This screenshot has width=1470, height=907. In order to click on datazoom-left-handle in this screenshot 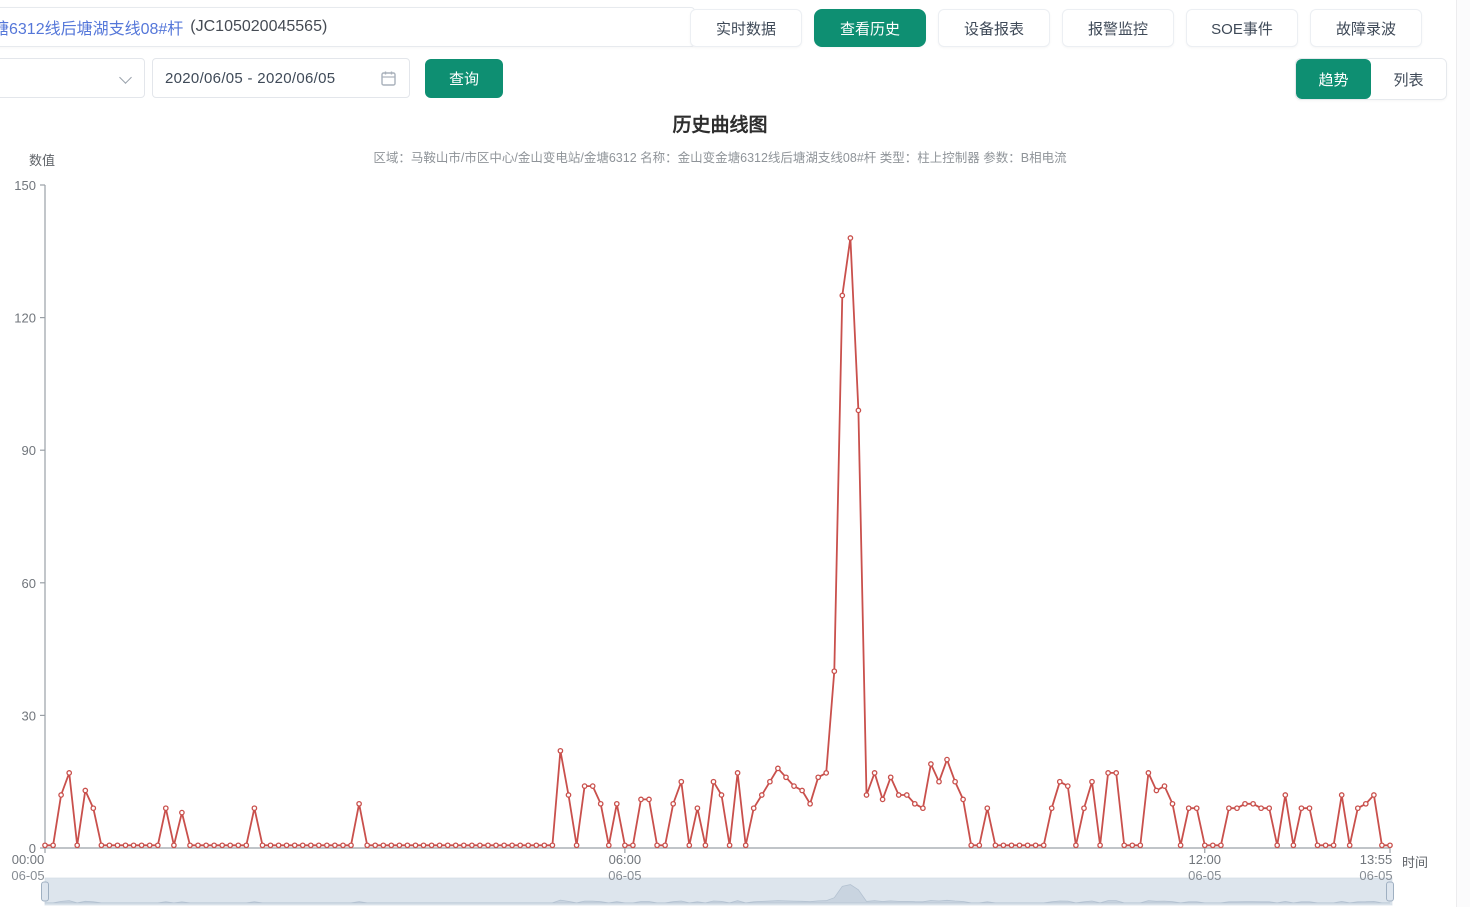, I will do `click(45, 891)`.